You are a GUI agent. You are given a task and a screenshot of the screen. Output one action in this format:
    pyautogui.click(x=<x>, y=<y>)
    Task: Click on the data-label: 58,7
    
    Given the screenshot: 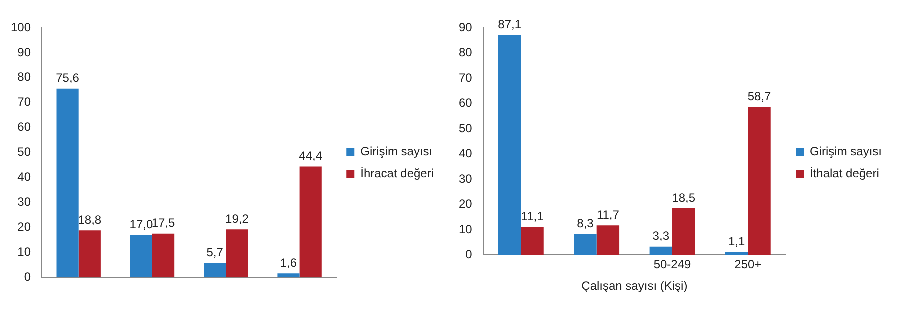 What is the action you would take?
    pyautogui.click(x=760, y=96)
    